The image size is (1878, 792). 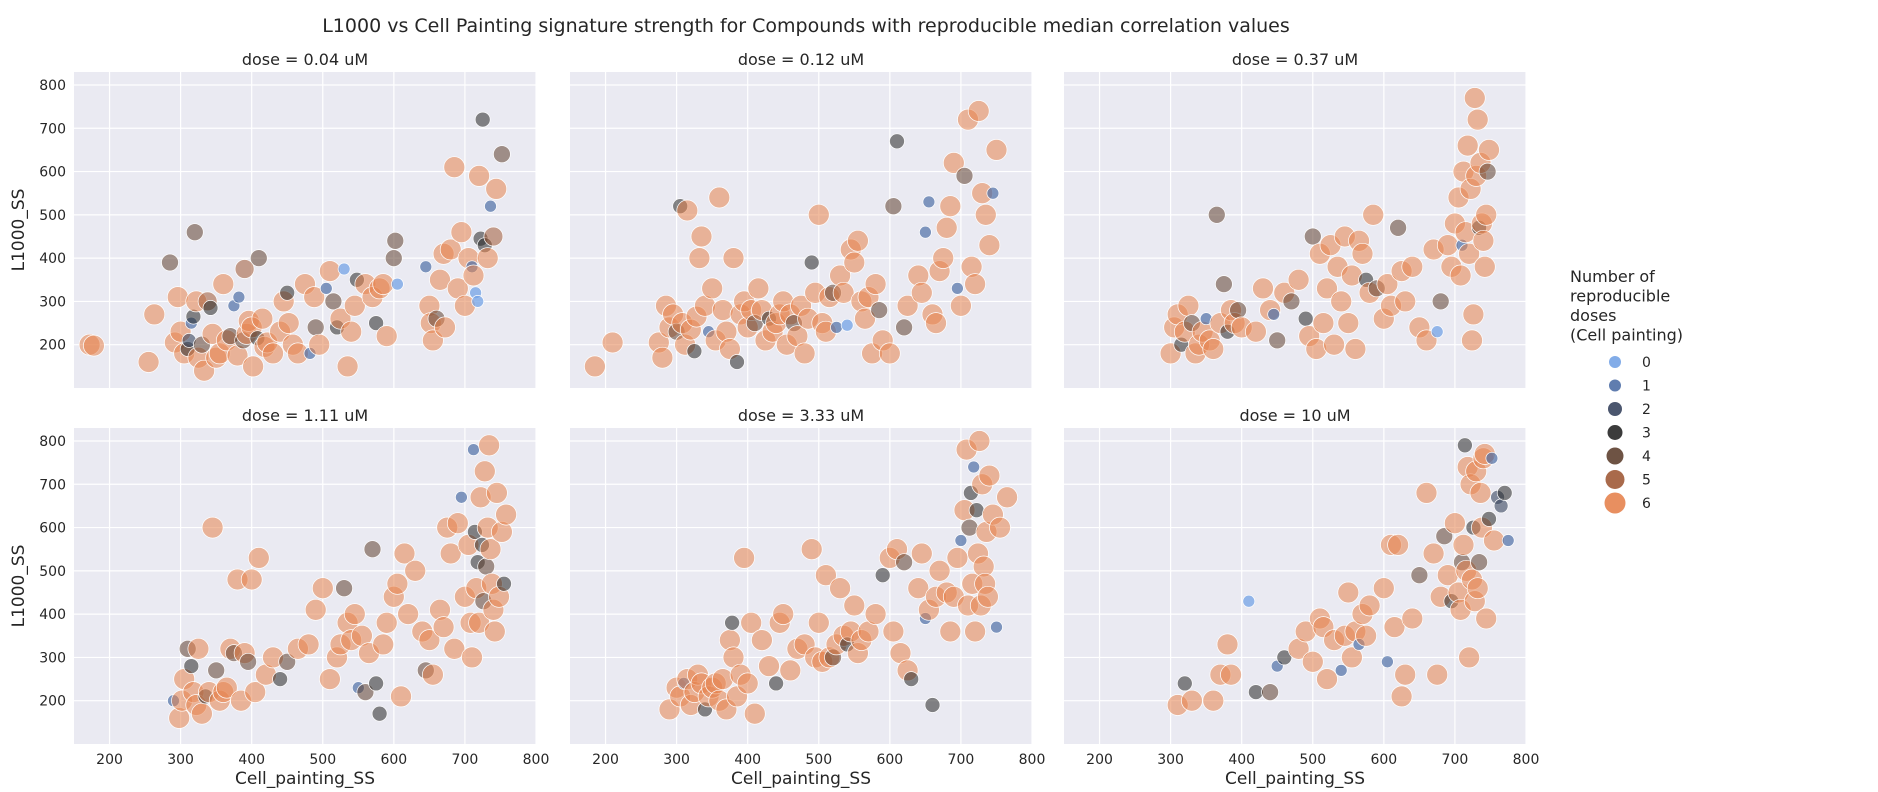 I want to click on x-tick-label: 600, so click(x=889, y=760).